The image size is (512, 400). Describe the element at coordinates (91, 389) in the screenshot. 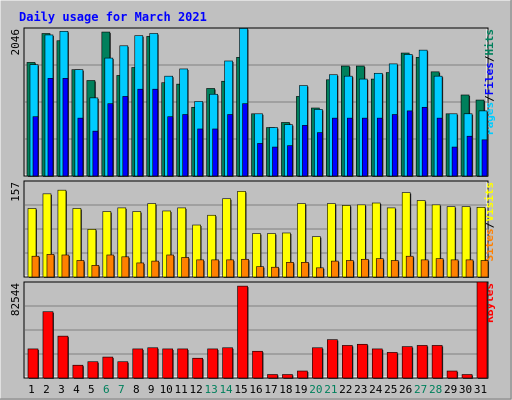

I see `x-tick-label: 5` at that location.